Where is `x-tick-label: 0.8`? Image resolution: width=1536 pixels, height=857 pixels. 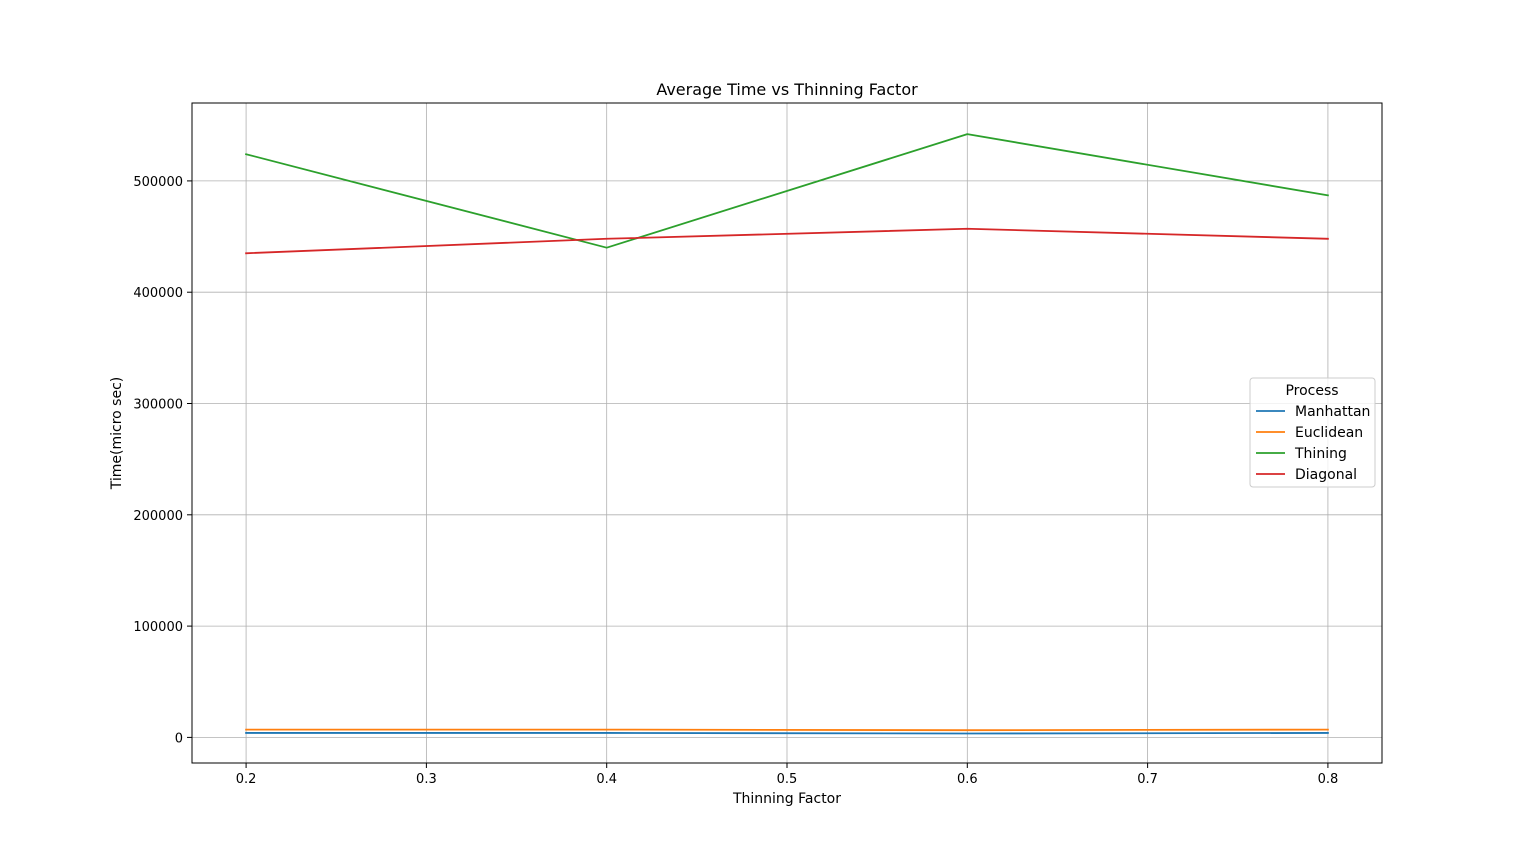 x-tick-label: 0.8 is located at coordinates (1328, 779).